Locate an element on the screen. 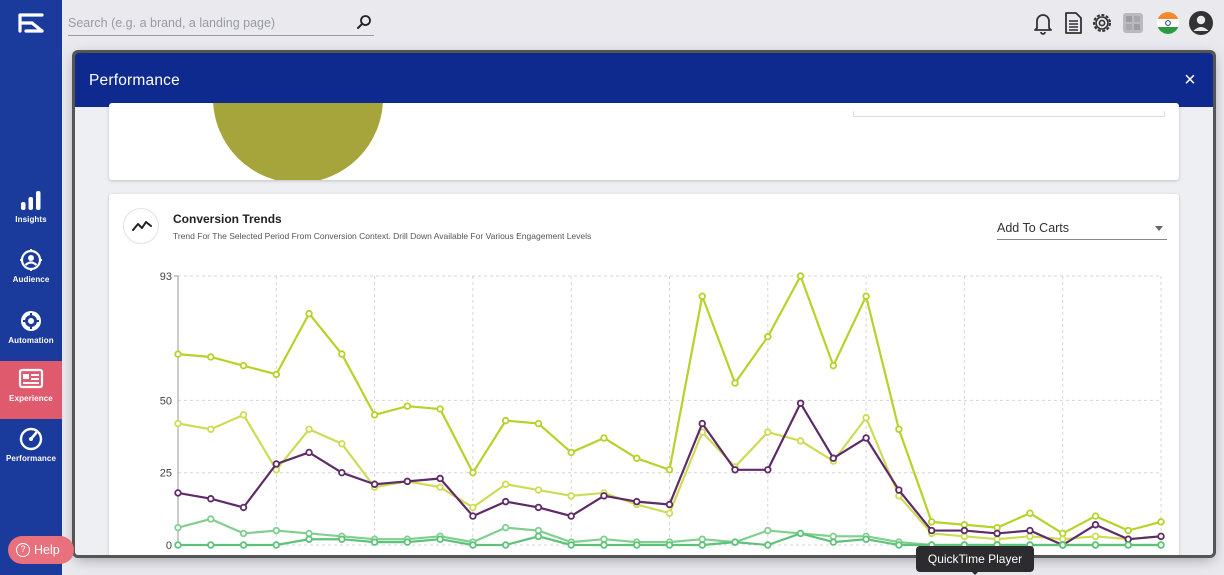 Image resolution: width=1224 pixels, height=575 pixels. nav-item-performance: Performance is located at coordinates (31, 450).